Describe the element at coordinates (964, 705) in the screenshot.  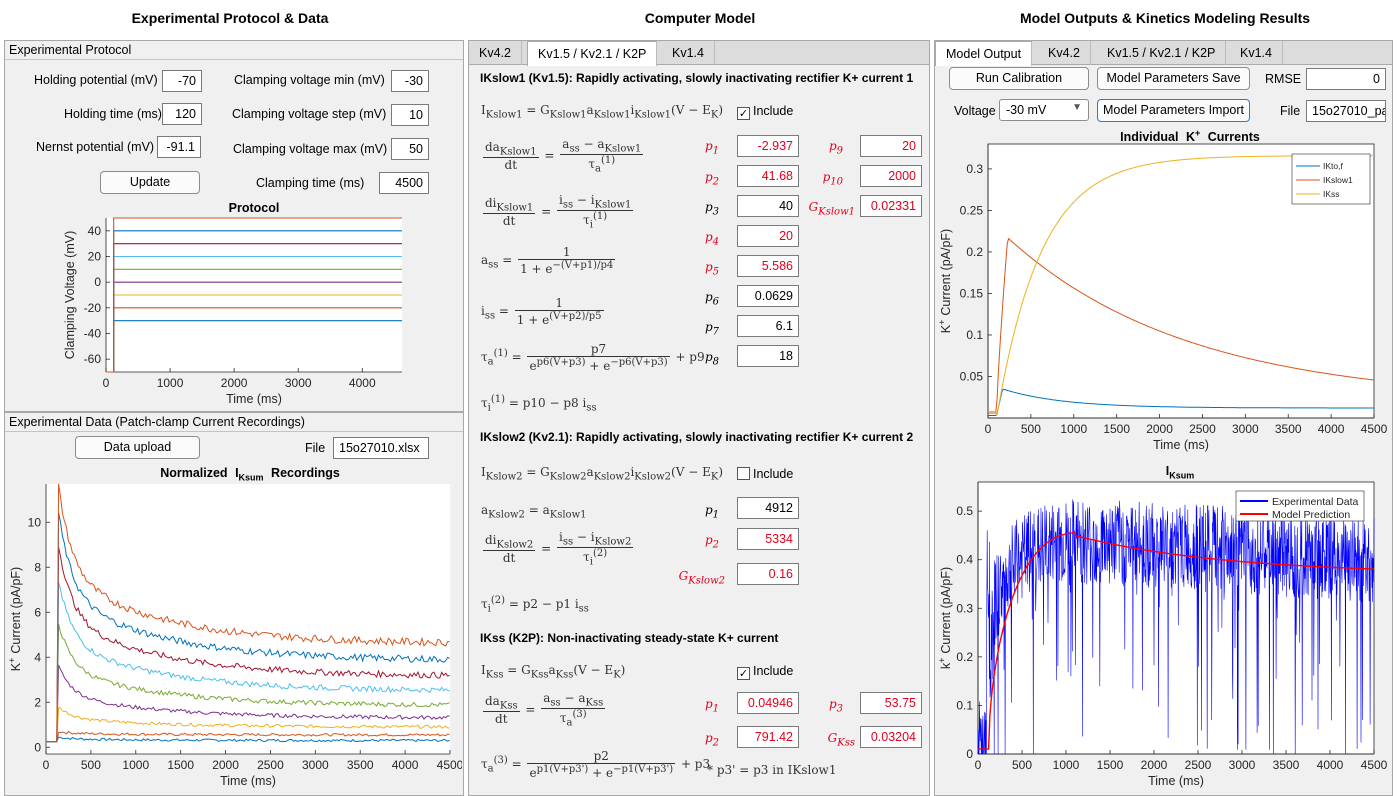
I see `y-tick-label: 0.1` at that location.